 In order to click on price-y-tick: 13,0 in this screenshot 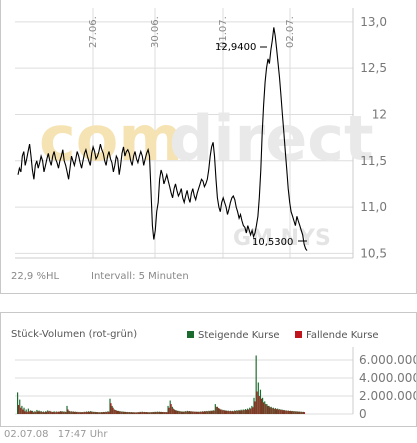, I will do `click(373, 22)`.